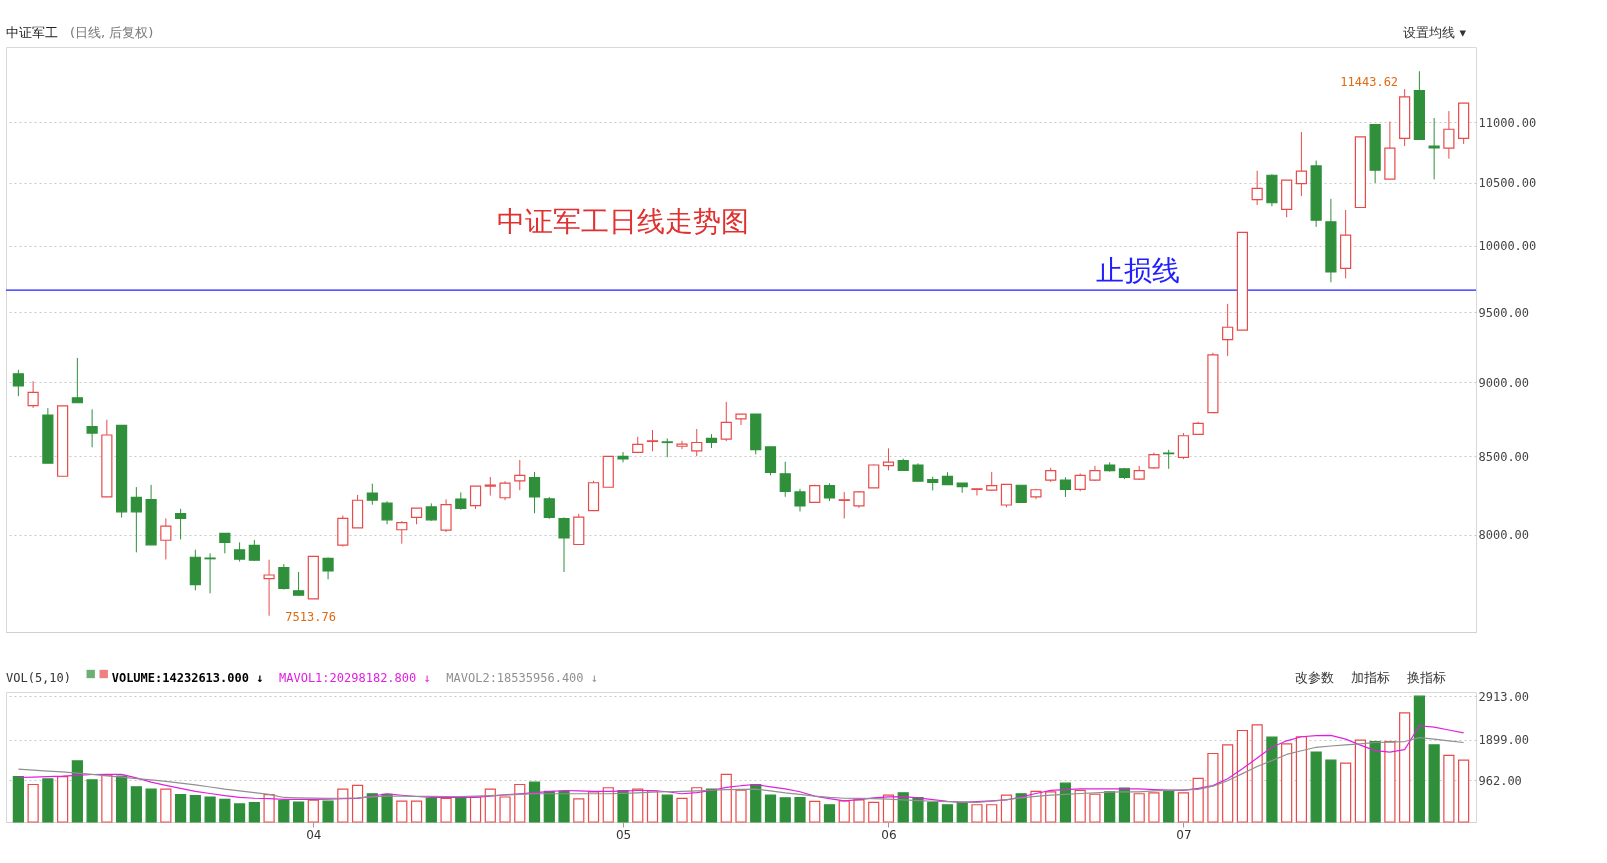 This screenshot has width=1607, height=863. I want to click on y-tick-label: 8000.00, so click(1504, 535).